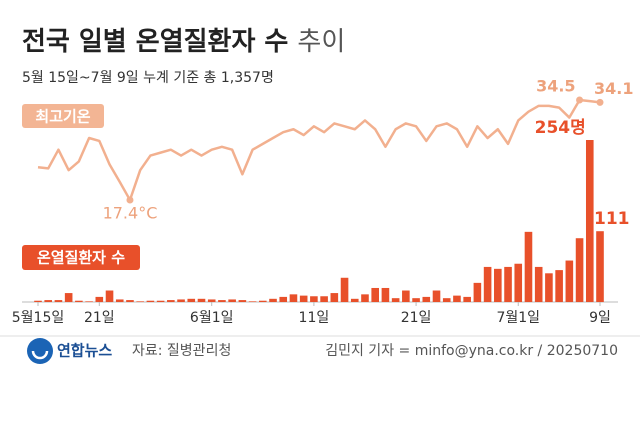  I want to click on subtitle: 5월 15일~7월 9일 누계 기준 총 1,357명, so click(148, 78).